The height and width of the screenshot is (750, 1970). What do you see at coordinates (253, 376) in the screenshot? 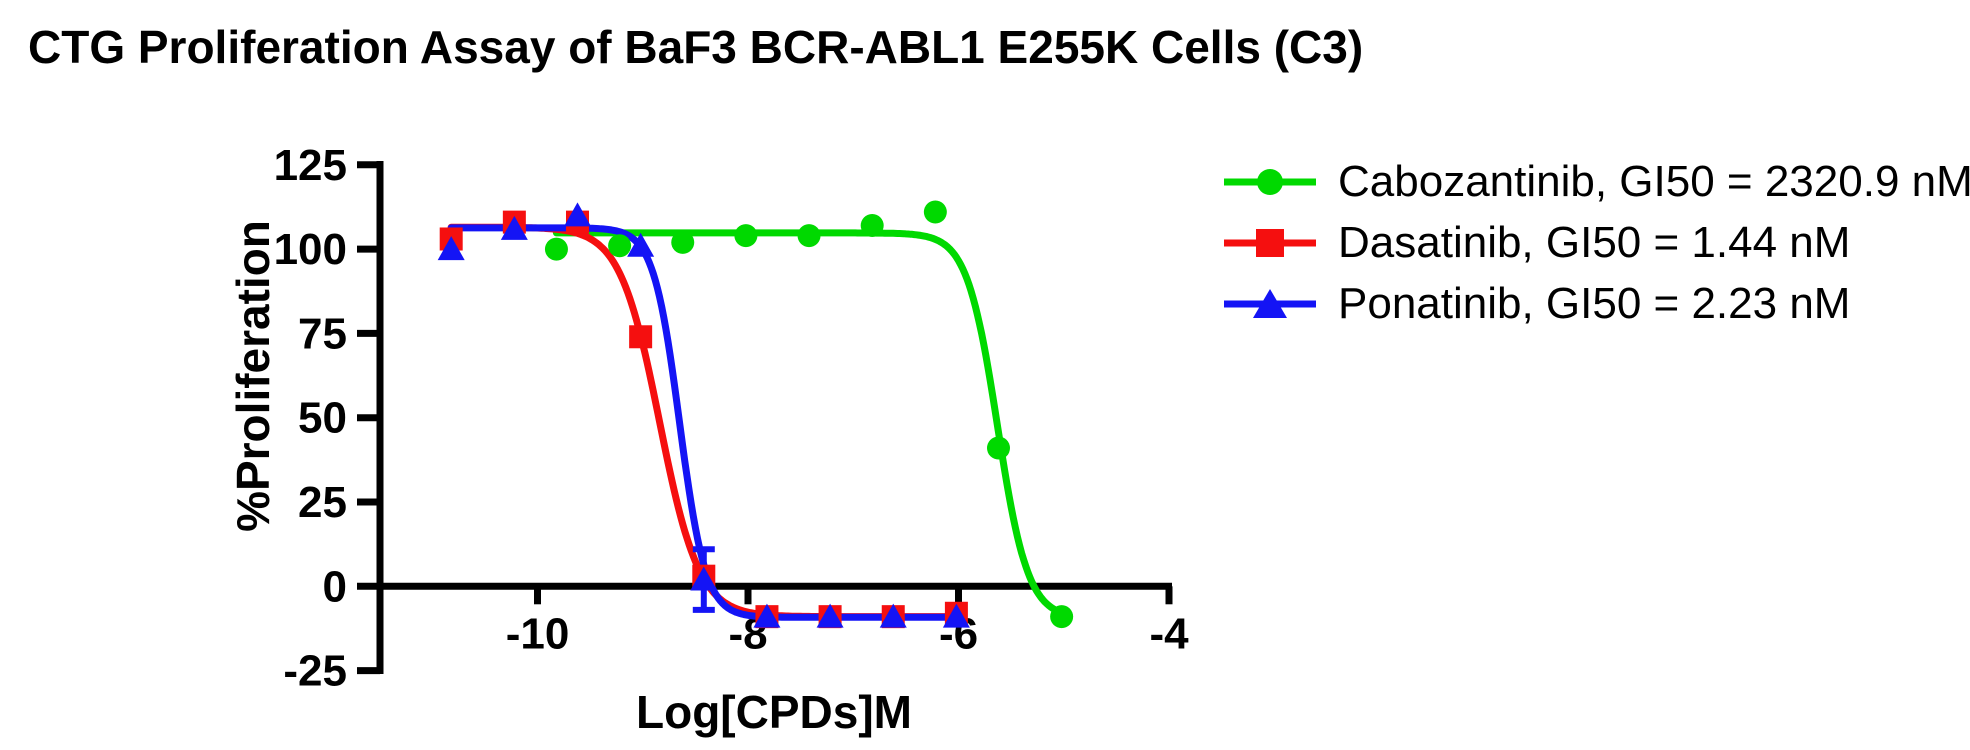
I see `y-axis-title: %Proliferation` at bounding box center [253, 376].